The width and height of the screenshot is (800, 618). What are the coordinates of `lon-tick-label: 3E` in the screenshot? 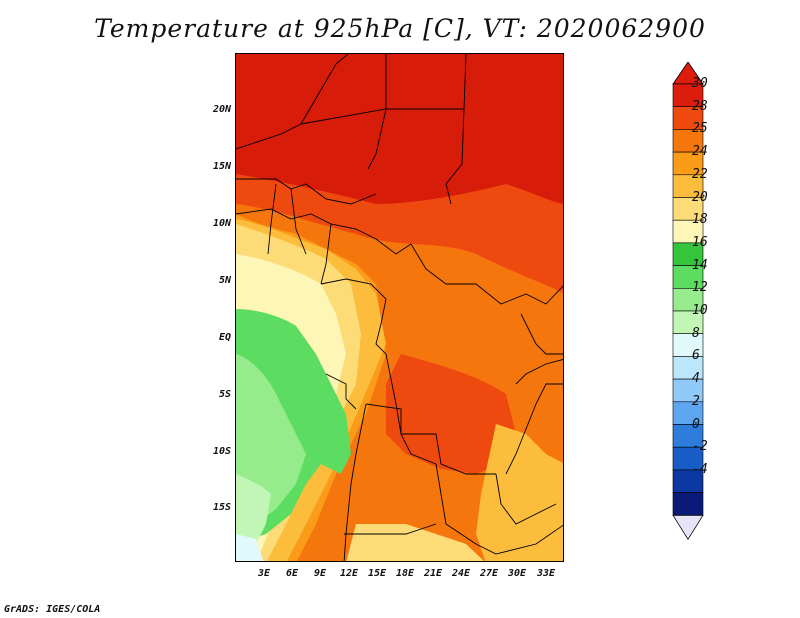 It's located at (264, 573).